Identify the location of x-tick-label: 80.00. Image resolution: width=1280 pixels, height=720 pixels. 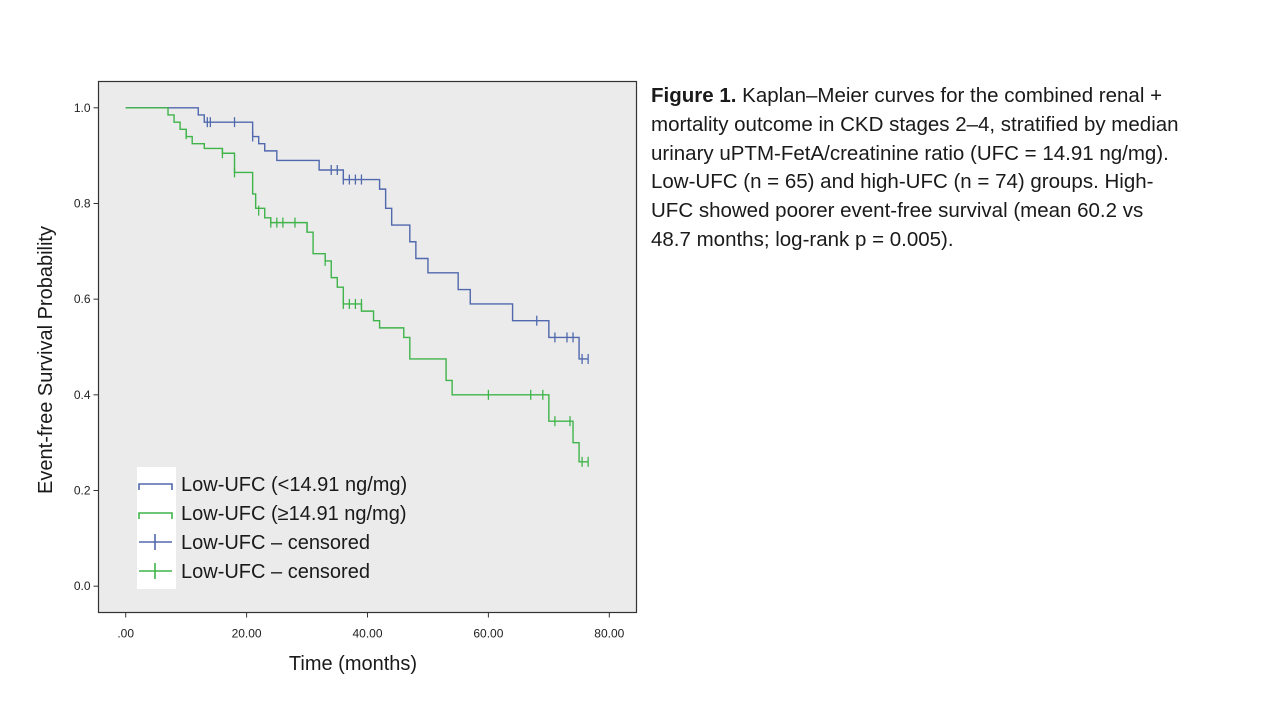
(609, 634).